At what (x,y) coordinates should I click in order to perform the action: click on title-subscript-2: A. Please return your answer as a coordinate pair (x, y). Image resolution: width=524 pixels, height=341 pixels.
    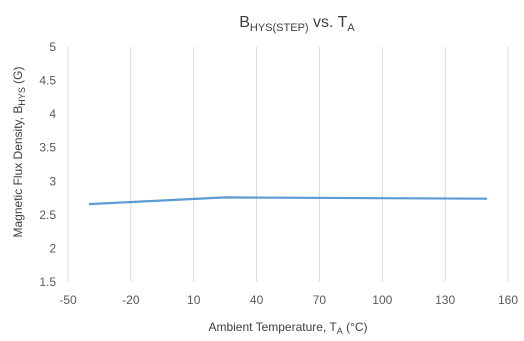
    Looking at the image, I should click on (351, 28).